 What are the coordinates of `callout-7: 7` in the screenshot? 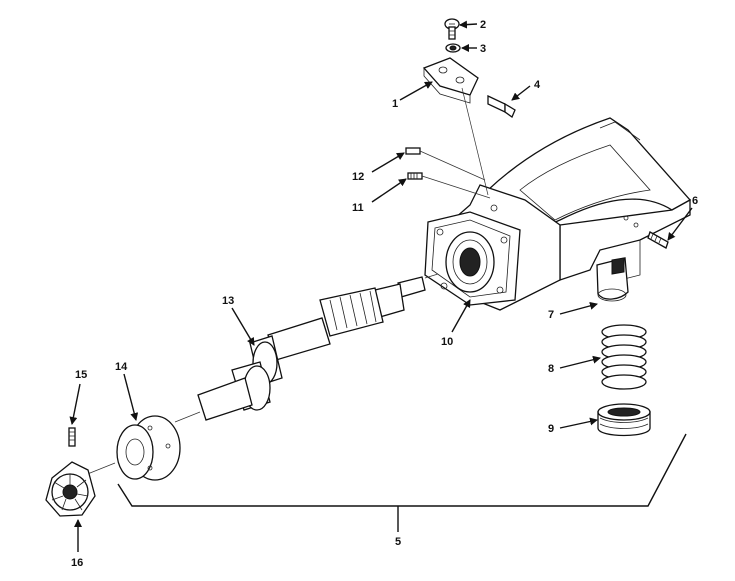 It's located at (551, 315).